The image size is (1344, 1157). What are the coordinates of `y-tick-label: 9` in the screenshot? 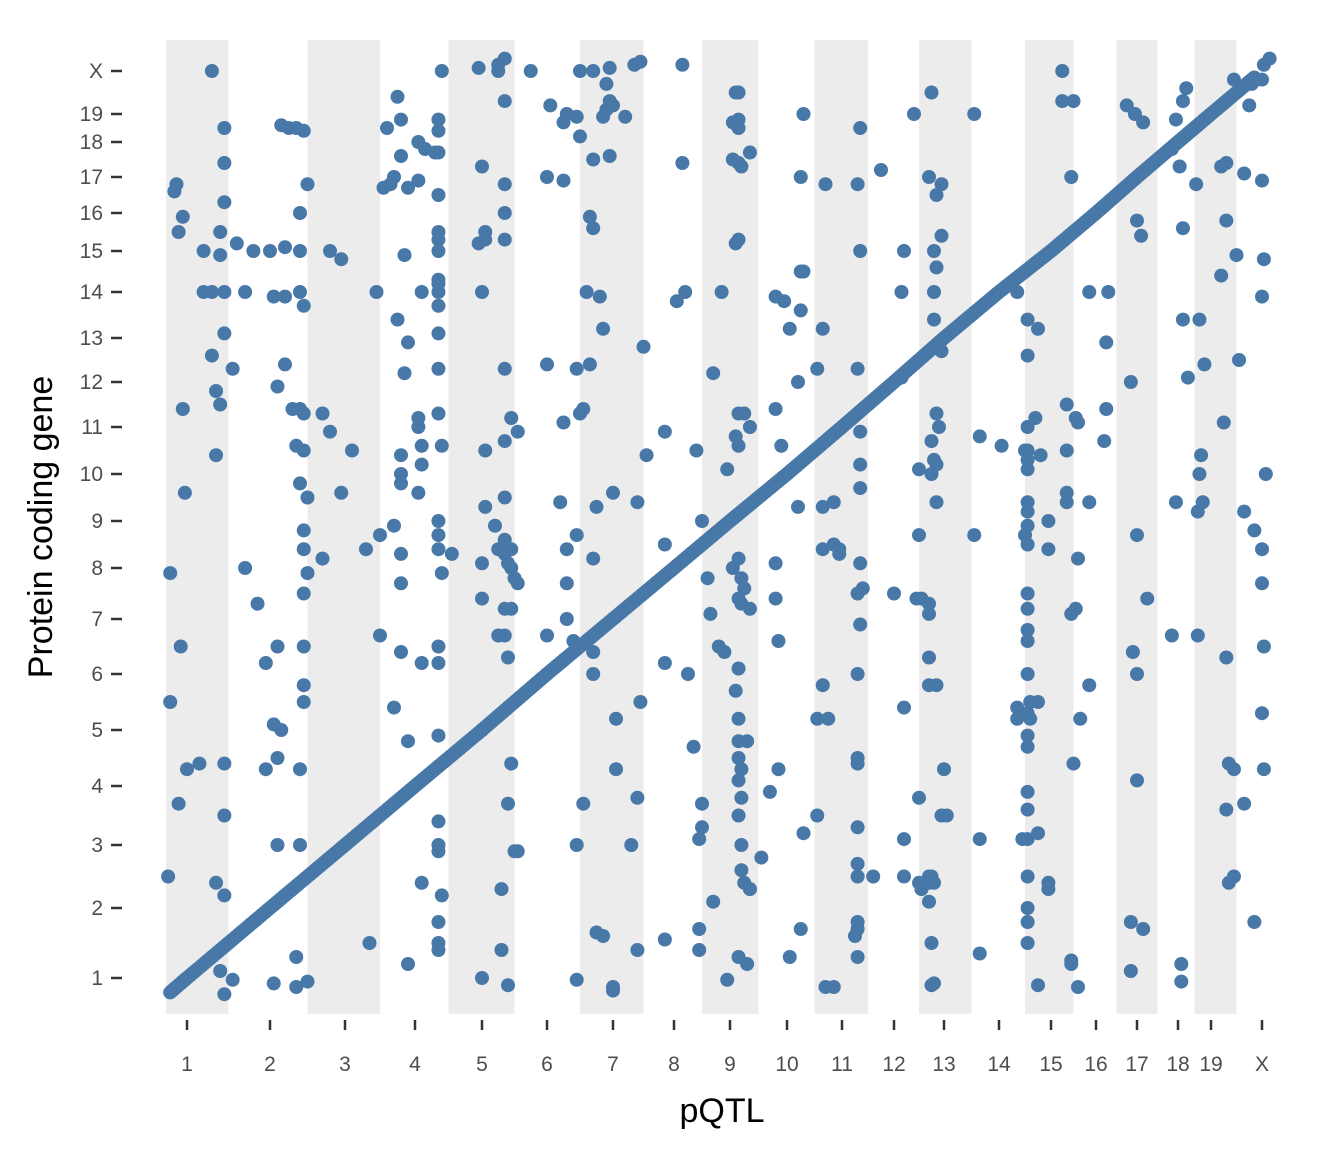 It's located at (97, 521).